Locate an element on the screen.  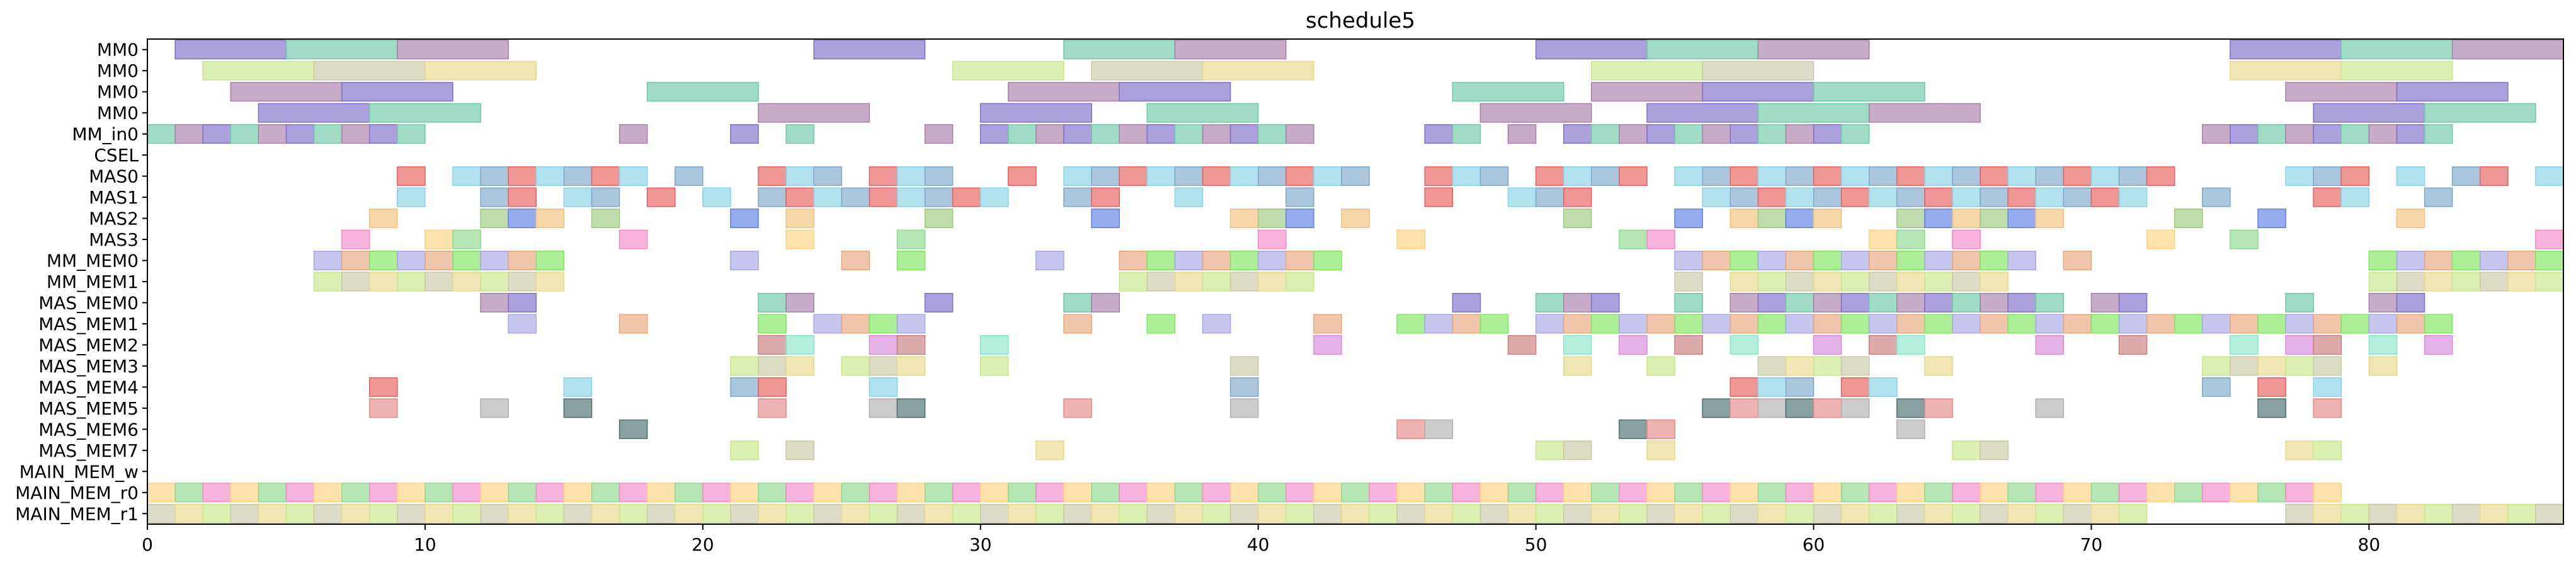
row-label: MM0 is located at coordinates (118, 50).